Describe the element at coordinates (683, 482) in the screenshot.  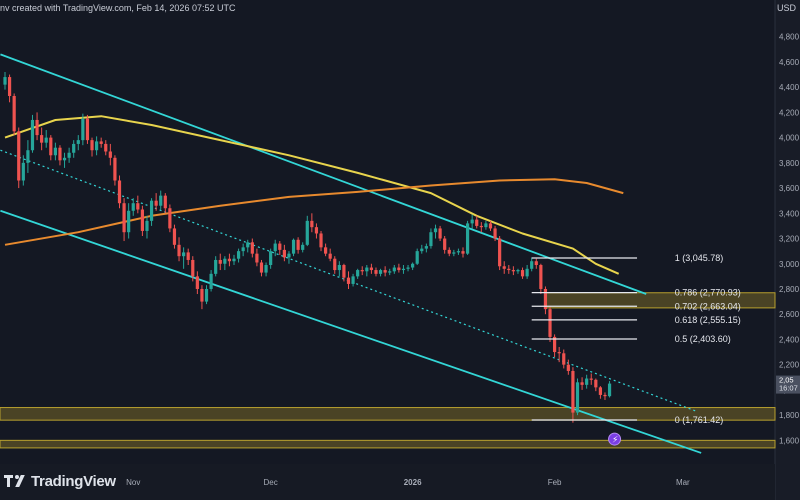
I see `time-tick-label: Mar` at that location.